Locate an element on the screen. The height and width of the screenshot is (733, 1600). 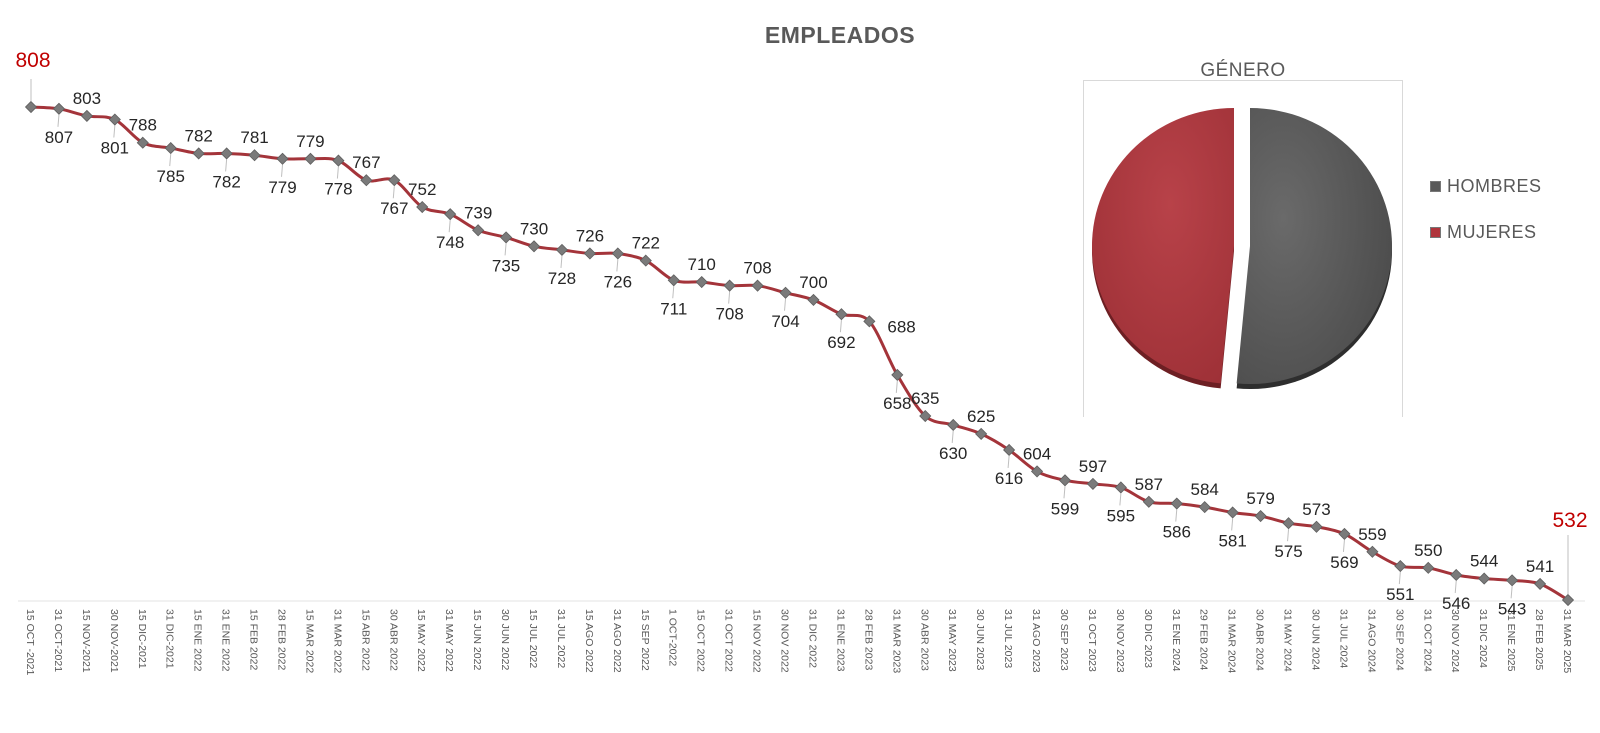
x-tick-label: 31 JUL 2022 is located at coordinates (561, 638).